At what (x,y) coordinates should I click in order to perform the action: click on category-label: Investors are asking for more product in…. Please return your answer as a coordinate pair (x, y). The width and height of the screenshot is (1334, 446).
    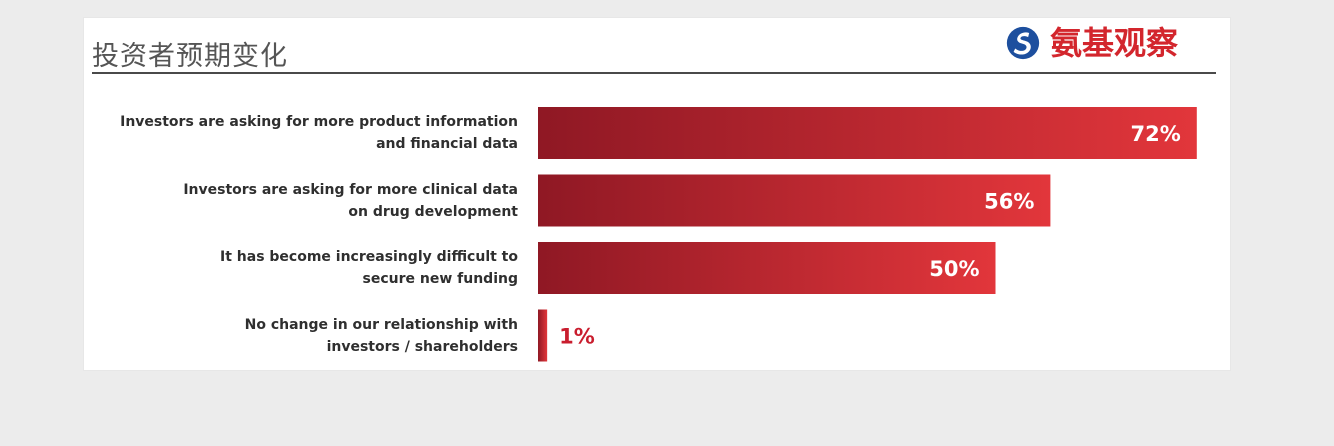
    Looking at the image, I should click on (319, 133).